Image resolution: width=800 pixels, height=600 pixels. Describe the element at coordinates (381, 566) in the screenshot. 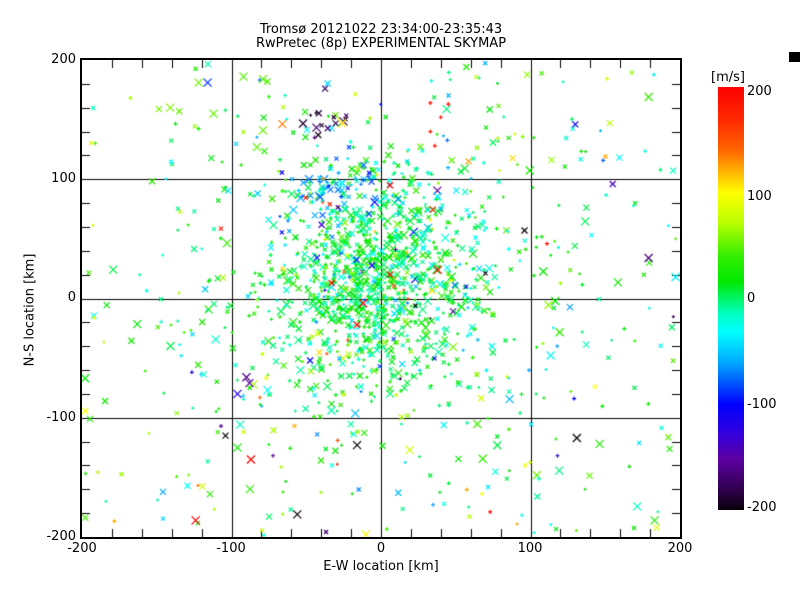

I see `x-axis-title: E-W location [km]` at that location.